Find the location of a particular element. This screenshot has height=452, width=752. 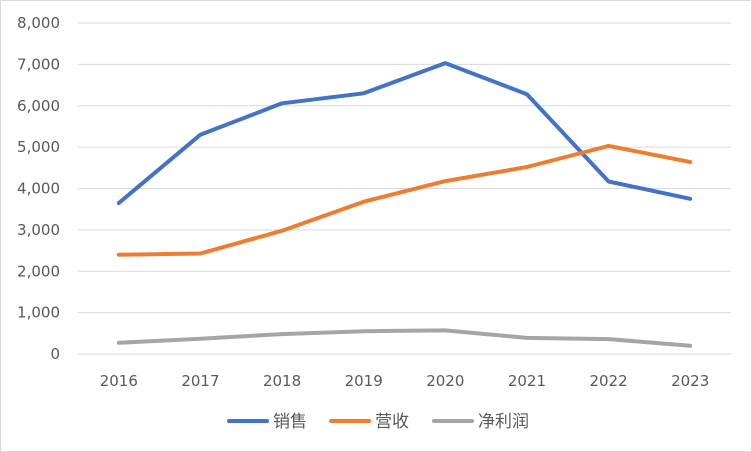

x-tick-label: 2022 is located at coordinates (608, 381).